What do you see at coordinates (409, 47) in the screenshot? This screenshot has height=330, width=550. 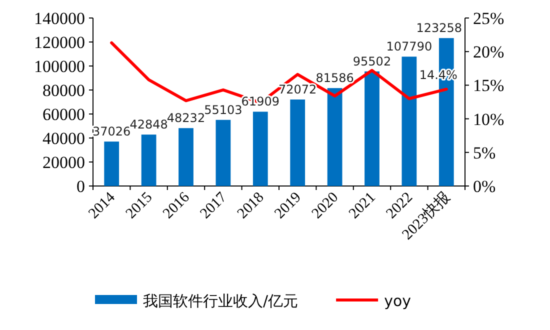 I see `data-label: 107790` at bounding box center [409, 47].